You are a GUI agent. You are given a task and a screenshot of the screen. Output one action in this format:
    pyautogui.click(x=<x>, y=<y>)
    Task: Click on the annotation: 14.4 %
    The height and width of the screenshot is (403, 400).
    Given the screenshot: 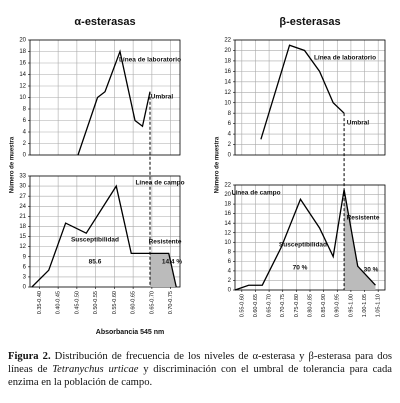 What is the action you would take?
    pyautogui.click(x=172, y=262)
    